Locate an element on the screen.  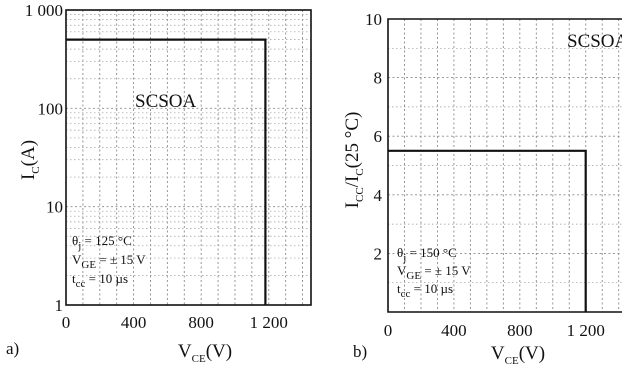
panel-b-condition: tcc = 10 µs is located at coordinates (425, 290).